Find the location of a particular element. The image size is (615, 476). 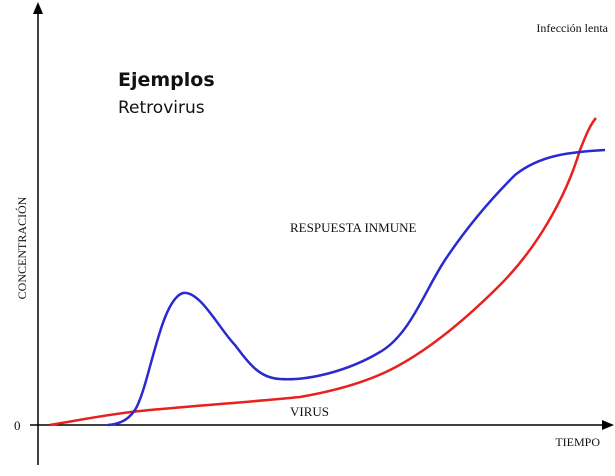

virus-label: VIRUS is located at coordinates (309, 411).